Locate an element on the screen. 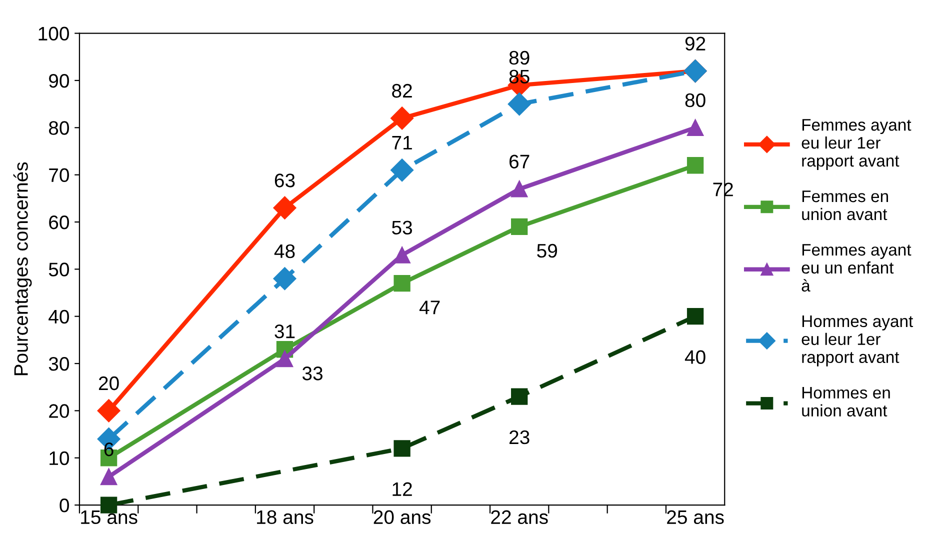  y-tick-label: 50 is located at coordinates (58, 269).